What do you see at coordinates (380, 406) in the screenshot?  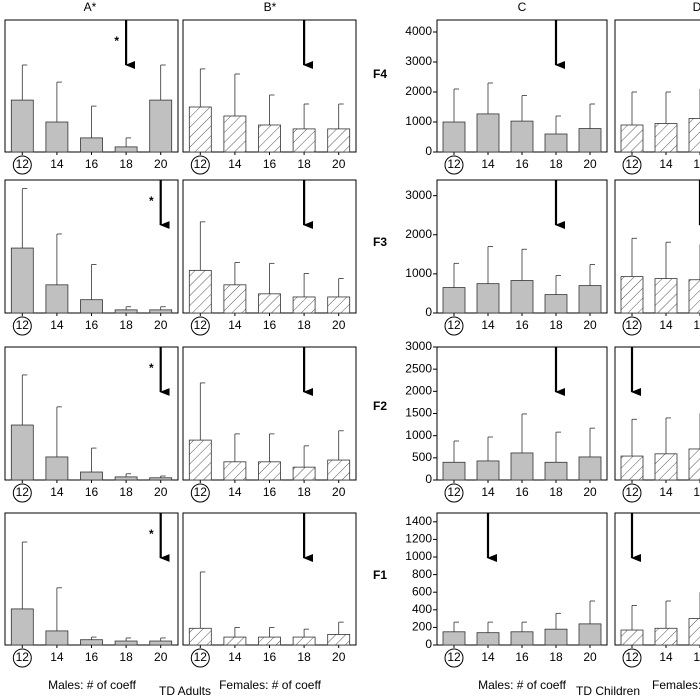 I see `row-label: F2` at bounding box center [380, 406].